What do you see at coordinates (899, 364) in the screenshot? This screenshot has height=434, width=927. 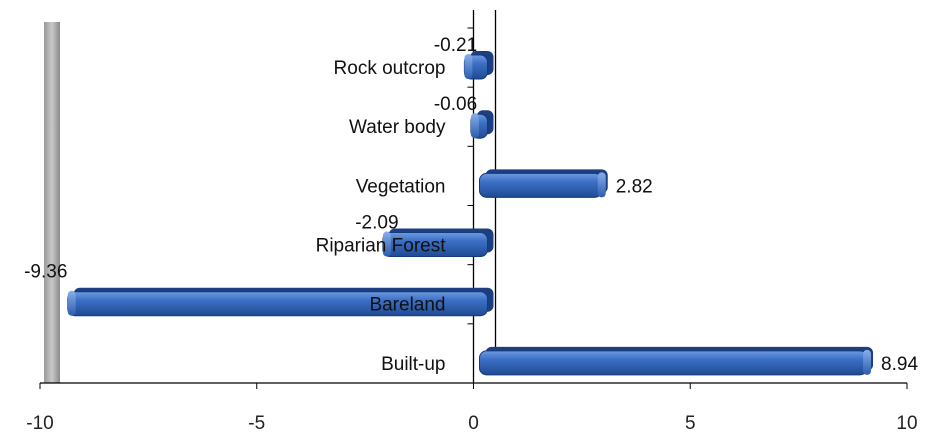 I see `data-label: 8.94` at bounding box center [899, 364].